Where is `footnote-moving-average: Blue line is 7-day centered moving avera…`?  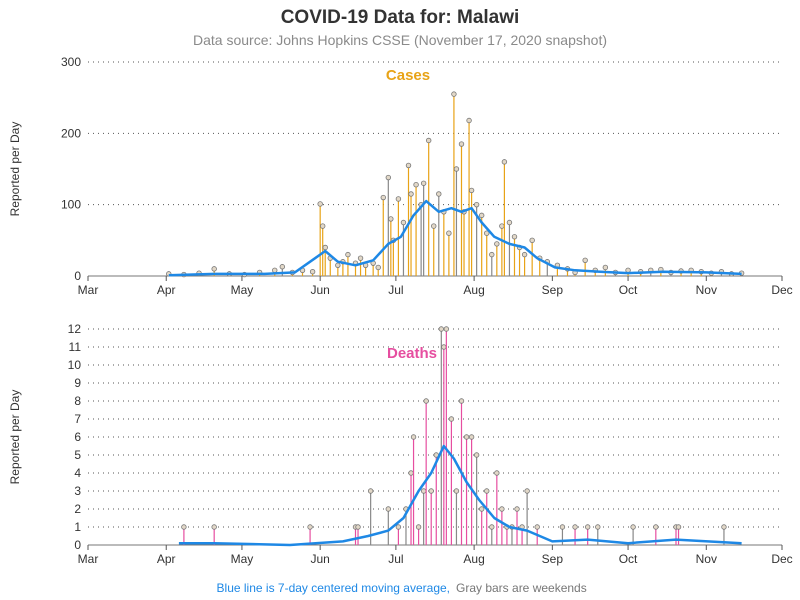
footnote-moving-average: Blue line is 7-day centered moving avera… is located at coordinates (333, 588).